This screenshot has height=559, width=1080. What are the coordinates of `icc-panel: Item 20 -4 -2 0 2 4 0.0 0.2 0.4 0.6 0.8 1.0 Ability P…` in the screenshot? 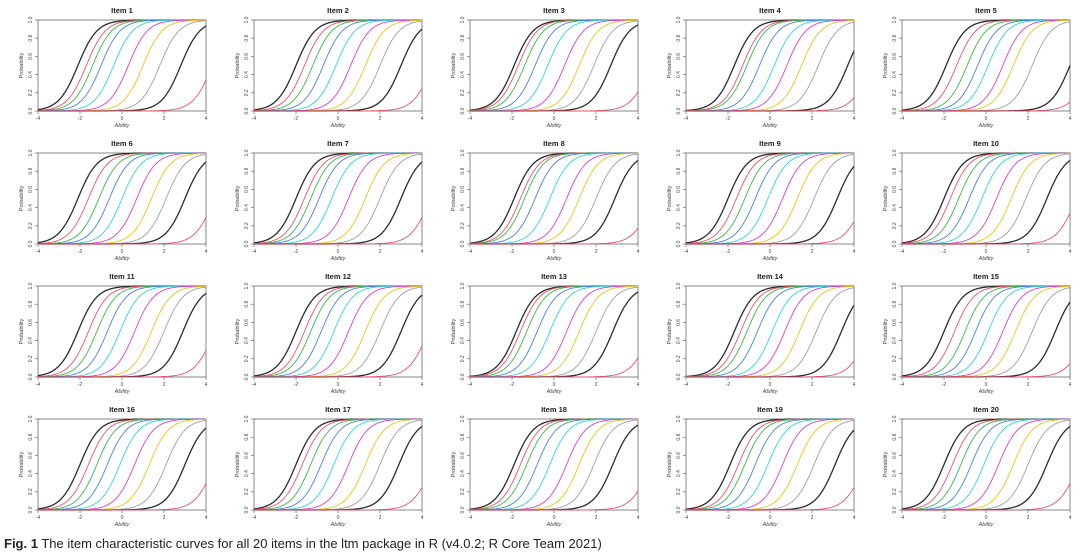 It's located at (977, 466).